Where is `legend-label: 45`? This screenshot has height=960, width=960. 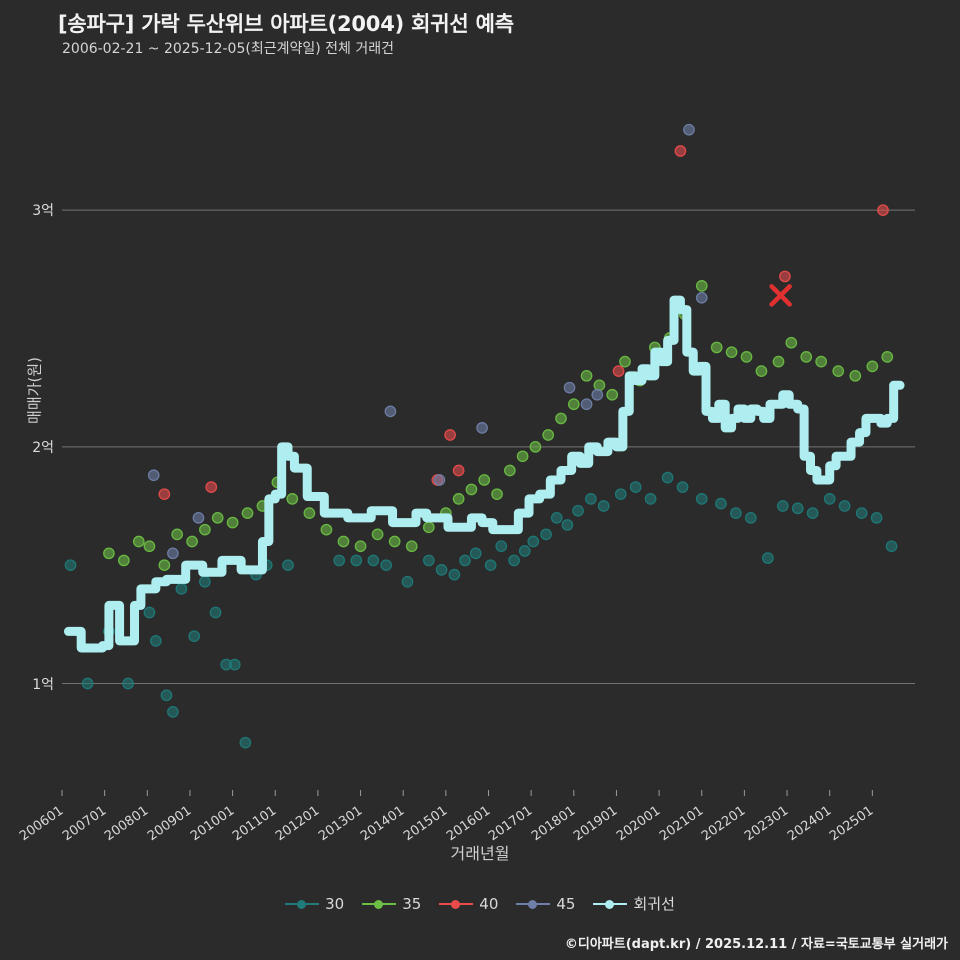 legend-label: 45 is located at coordinates (566, 903).